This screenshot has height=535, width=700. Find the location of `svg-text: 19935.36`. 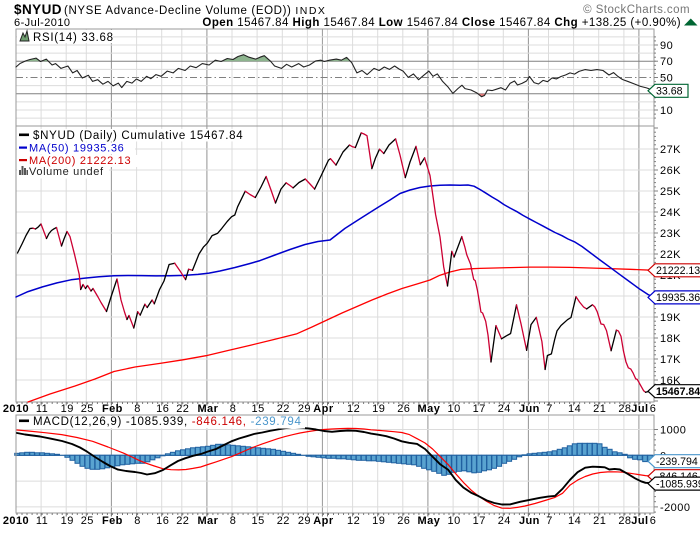

svg-text: 19935.36 is located at coordinates (678, 298).